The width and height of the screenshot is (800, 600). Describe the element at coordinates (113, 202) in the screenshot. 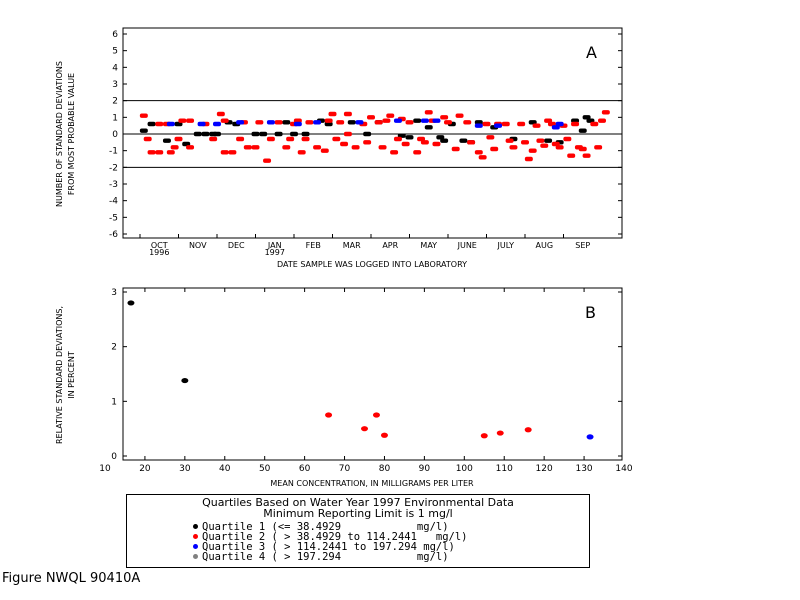

I see `y-tick-label: -4` at that location.